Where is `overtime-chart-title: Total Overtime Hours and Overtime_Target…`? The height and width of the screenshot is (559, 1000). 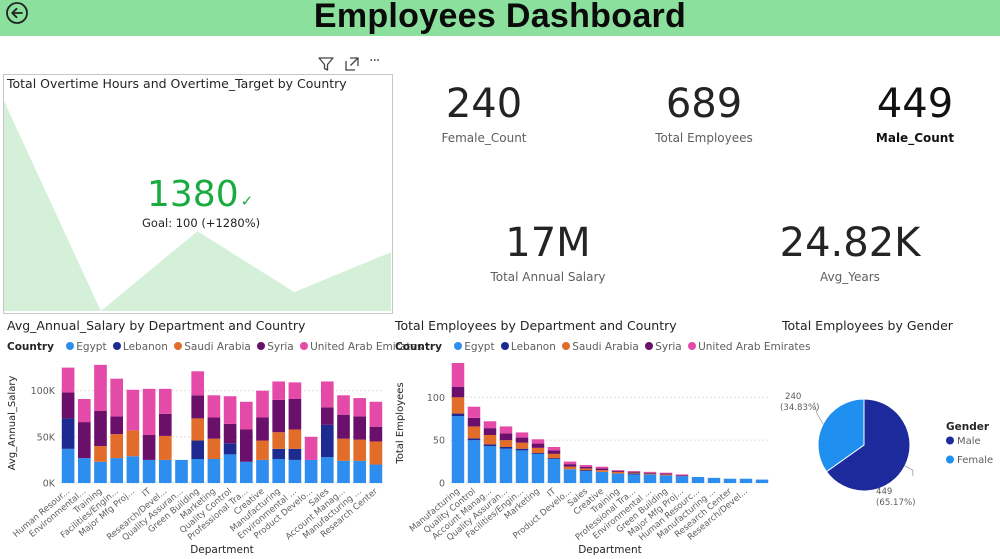 overtime-chart-title: Total Overtime Hours and Overtime_Target… is located at coordinates (177, 83).